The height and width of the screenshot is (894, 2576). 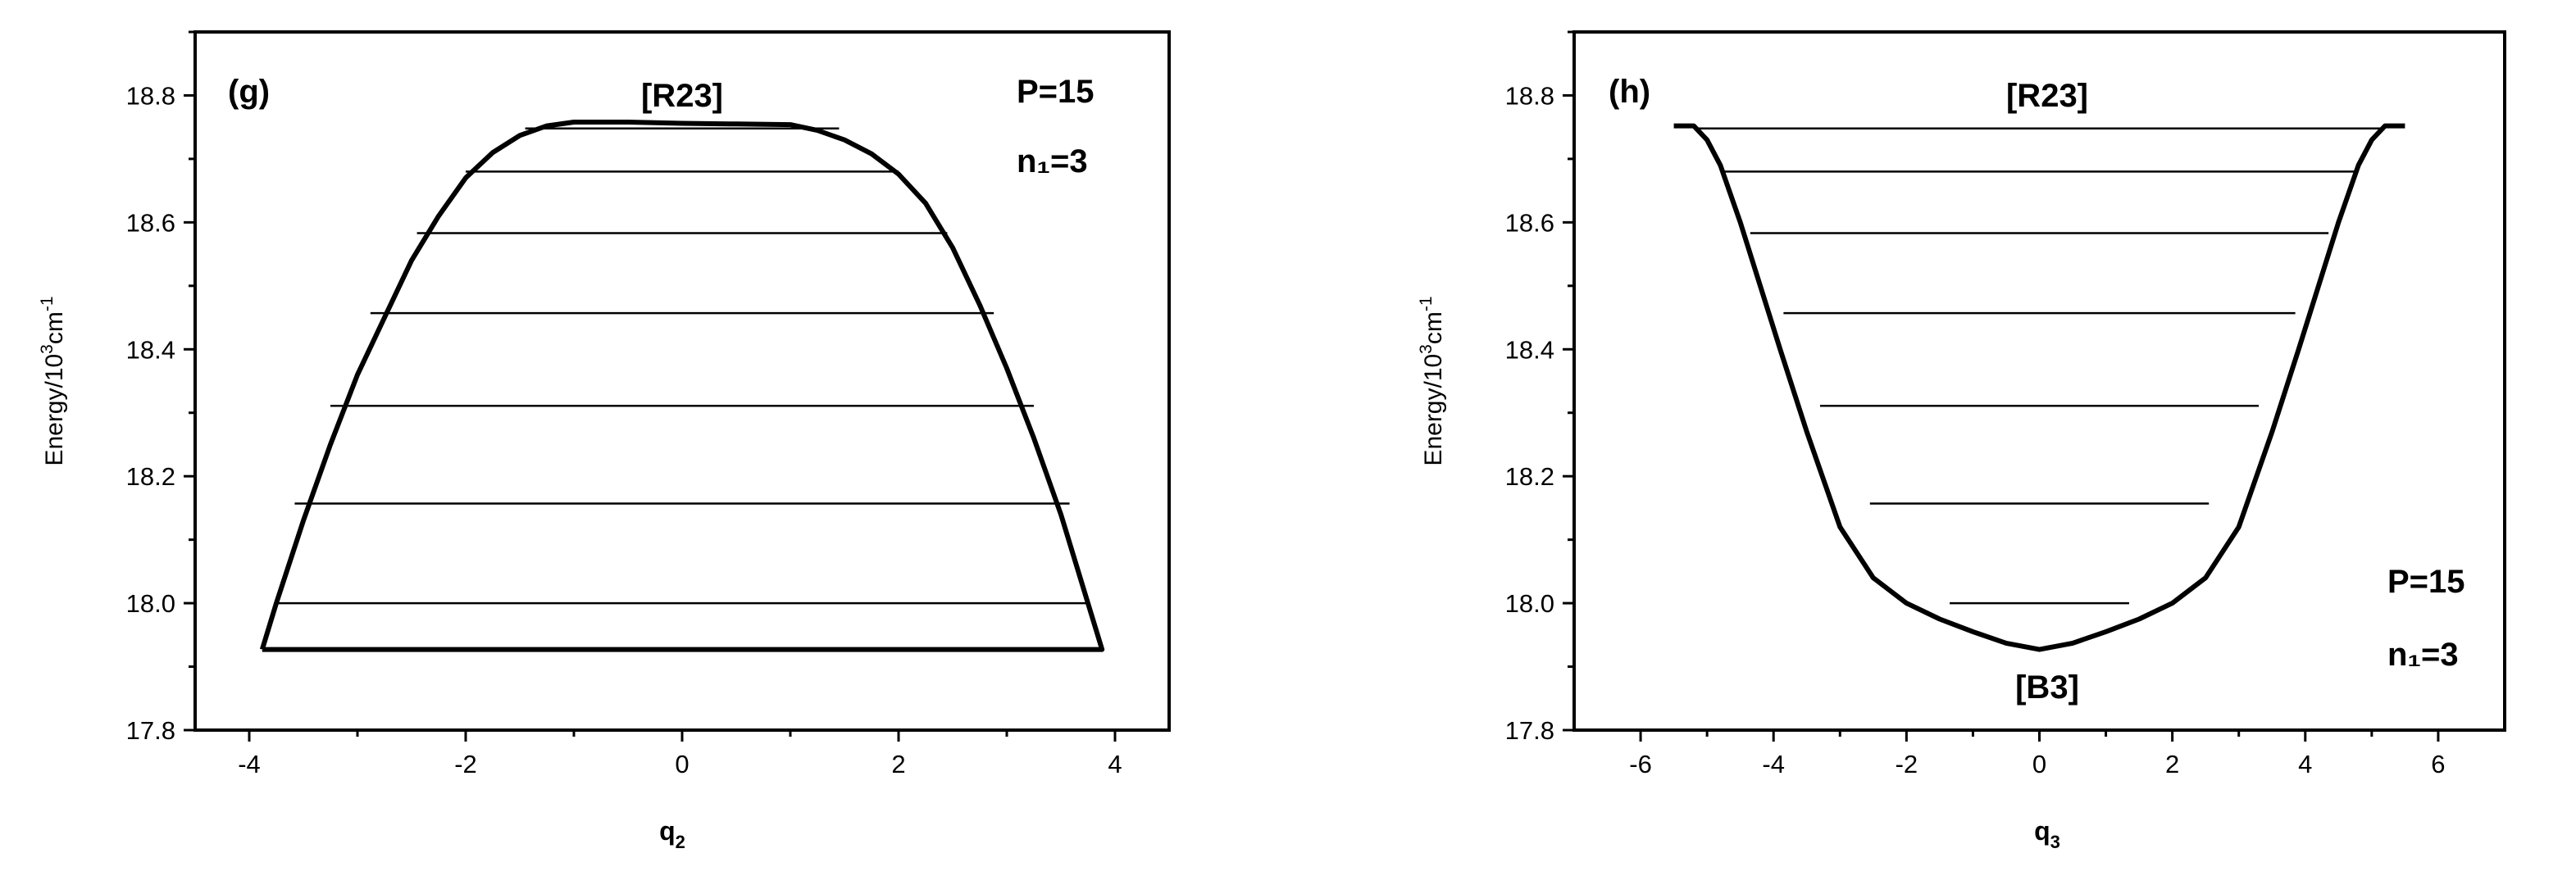 What do you see at coordinates (1426, 349) in the screenshot?
I see `y-axis-label-sup-h: 3` at bounding box center [1426, 349].